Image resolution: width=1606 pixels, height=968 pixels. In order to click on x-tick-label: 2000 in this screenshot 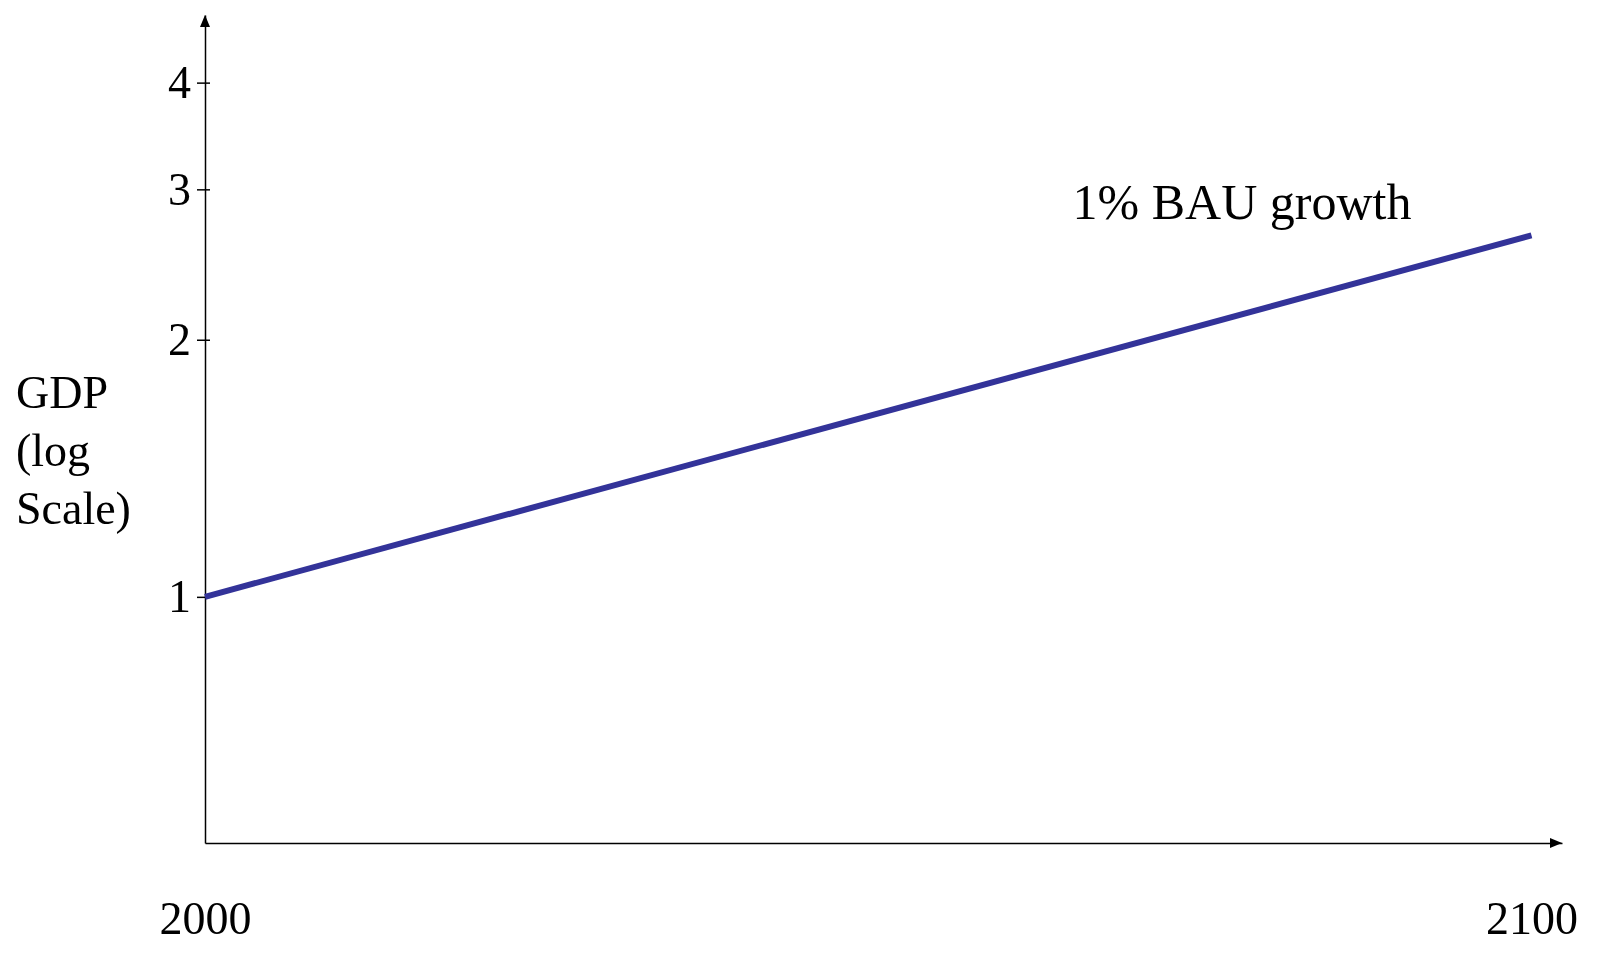, I will do `click(205, 918)`.